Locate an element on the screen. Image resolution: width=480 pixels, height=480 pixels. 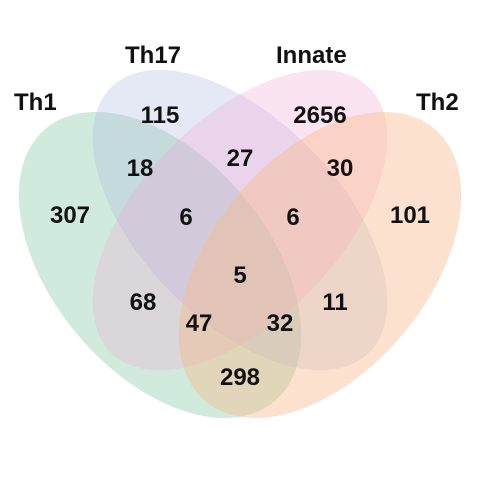
count-th2-only: 101 is located at coordinates (410, 215).